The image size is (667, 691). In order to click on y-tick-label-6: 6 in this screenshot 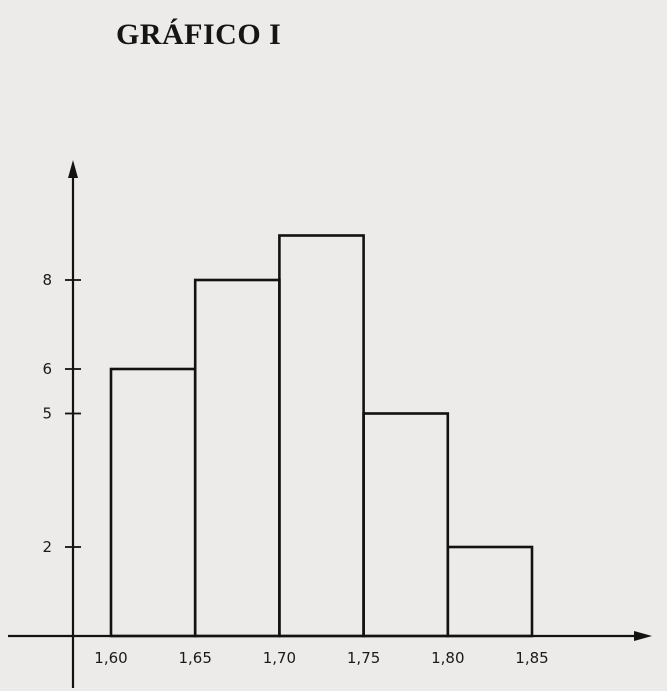, I will do `click(47, 369)`.